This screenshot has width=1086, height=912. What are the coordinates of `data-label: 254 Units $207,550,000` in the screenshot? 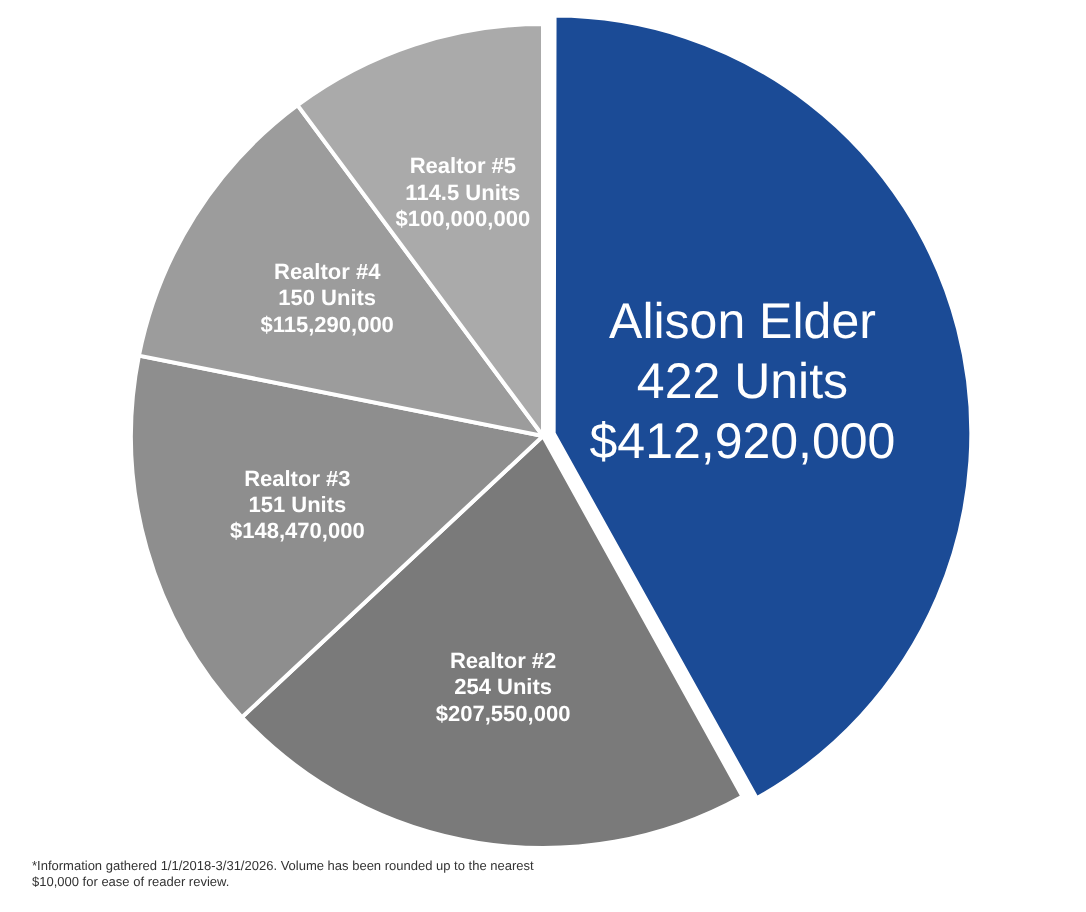 It's located at (503, 701).